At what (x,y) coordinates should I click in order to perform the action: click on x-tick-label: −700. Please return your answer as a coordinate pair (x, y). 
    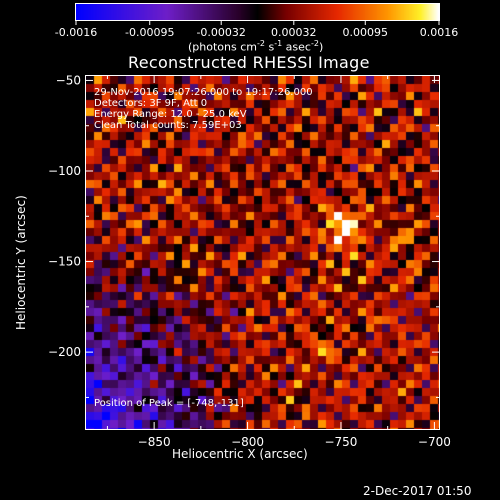
    Looking at the image, I should click on (434, 442).